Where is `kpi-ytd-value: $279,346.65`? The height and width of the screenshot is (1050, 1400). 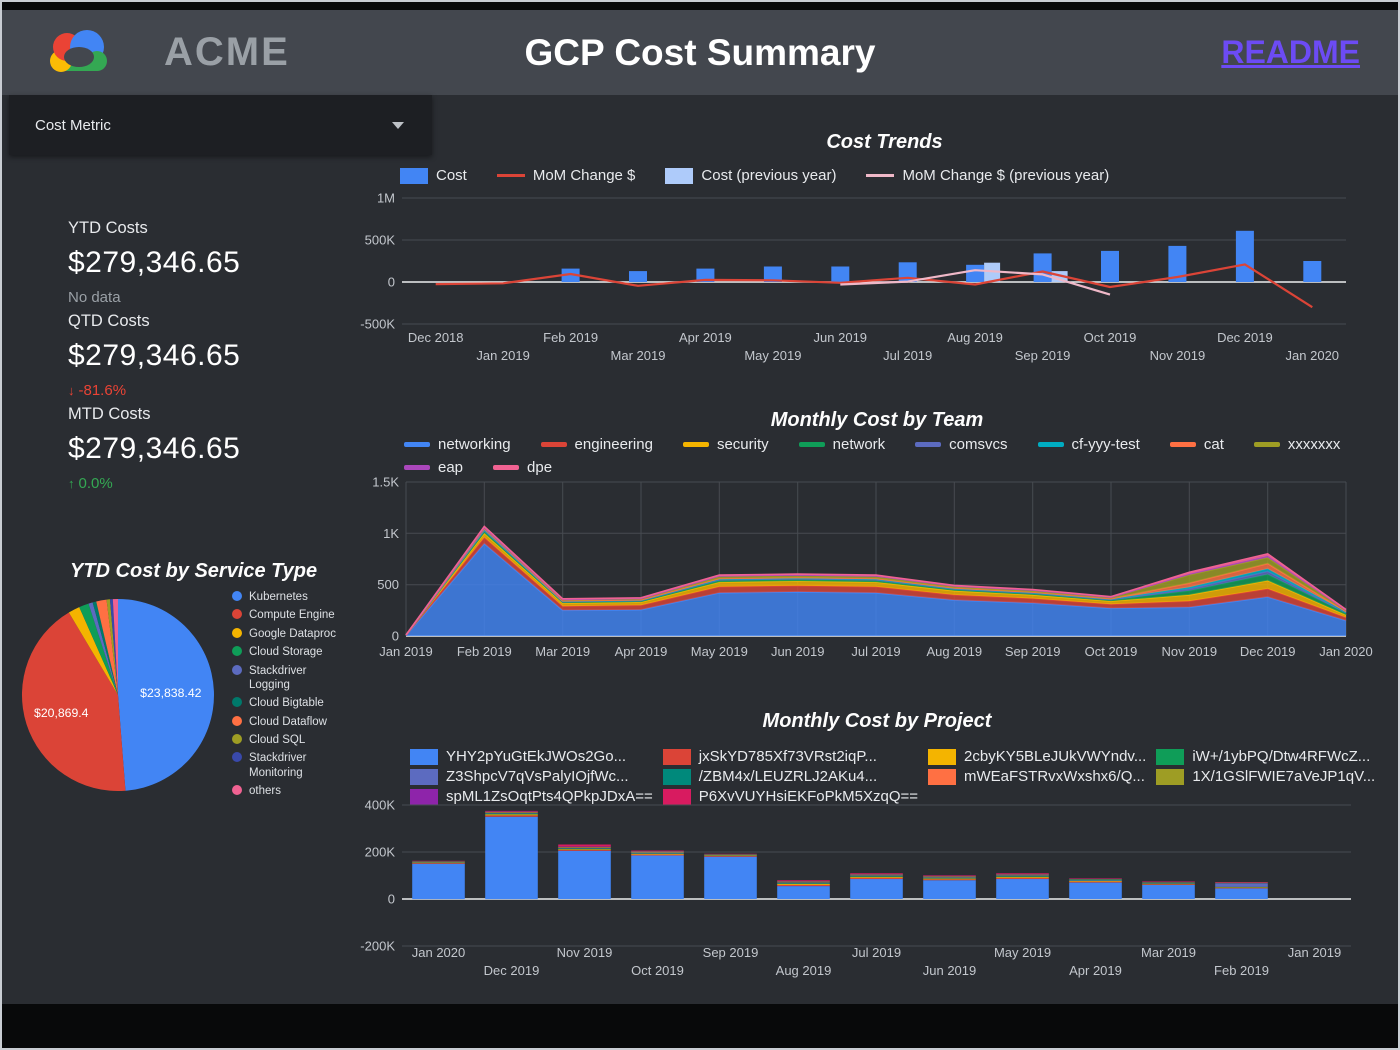 kpi-ytd-value: $279,346.65 is located at coordinates (154, 262).